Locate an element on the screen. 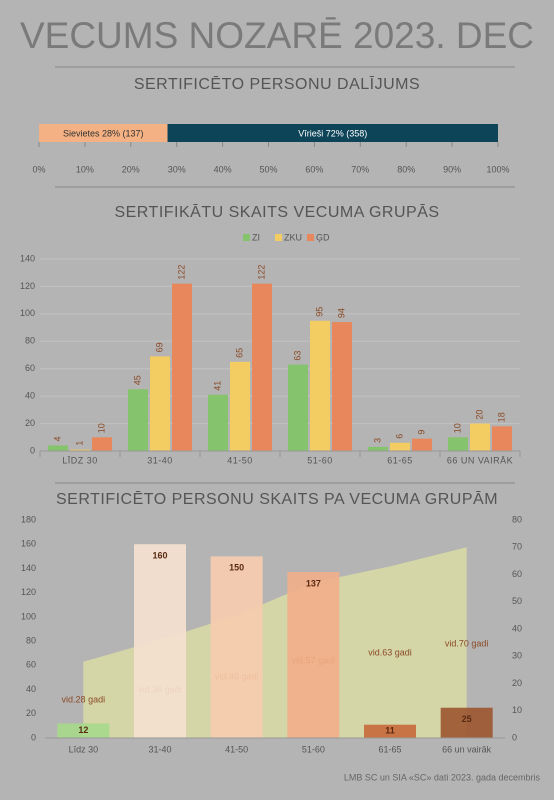  x-tick-label: 50% is located at coordinates (268, 169).